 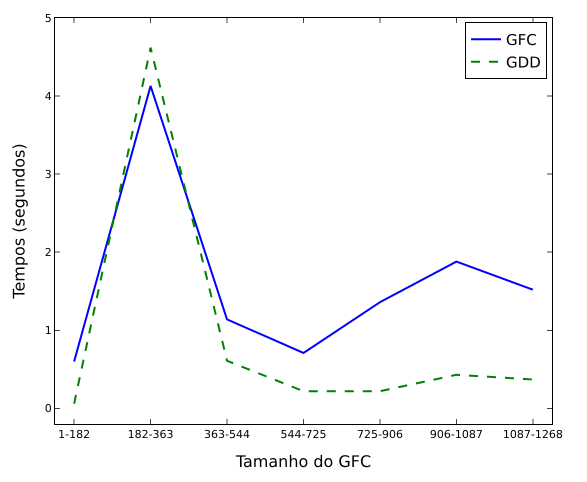 I want to click on legend-label: GDD, so click(x=523, y=63).